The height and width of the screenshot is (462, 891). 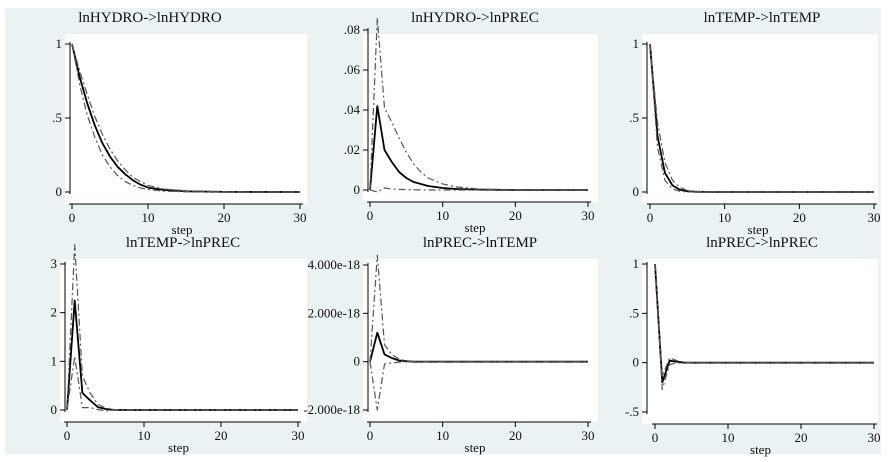 I want to click on panel-title: lnHYDRO->lnPREC, so click(x=475, y=18).